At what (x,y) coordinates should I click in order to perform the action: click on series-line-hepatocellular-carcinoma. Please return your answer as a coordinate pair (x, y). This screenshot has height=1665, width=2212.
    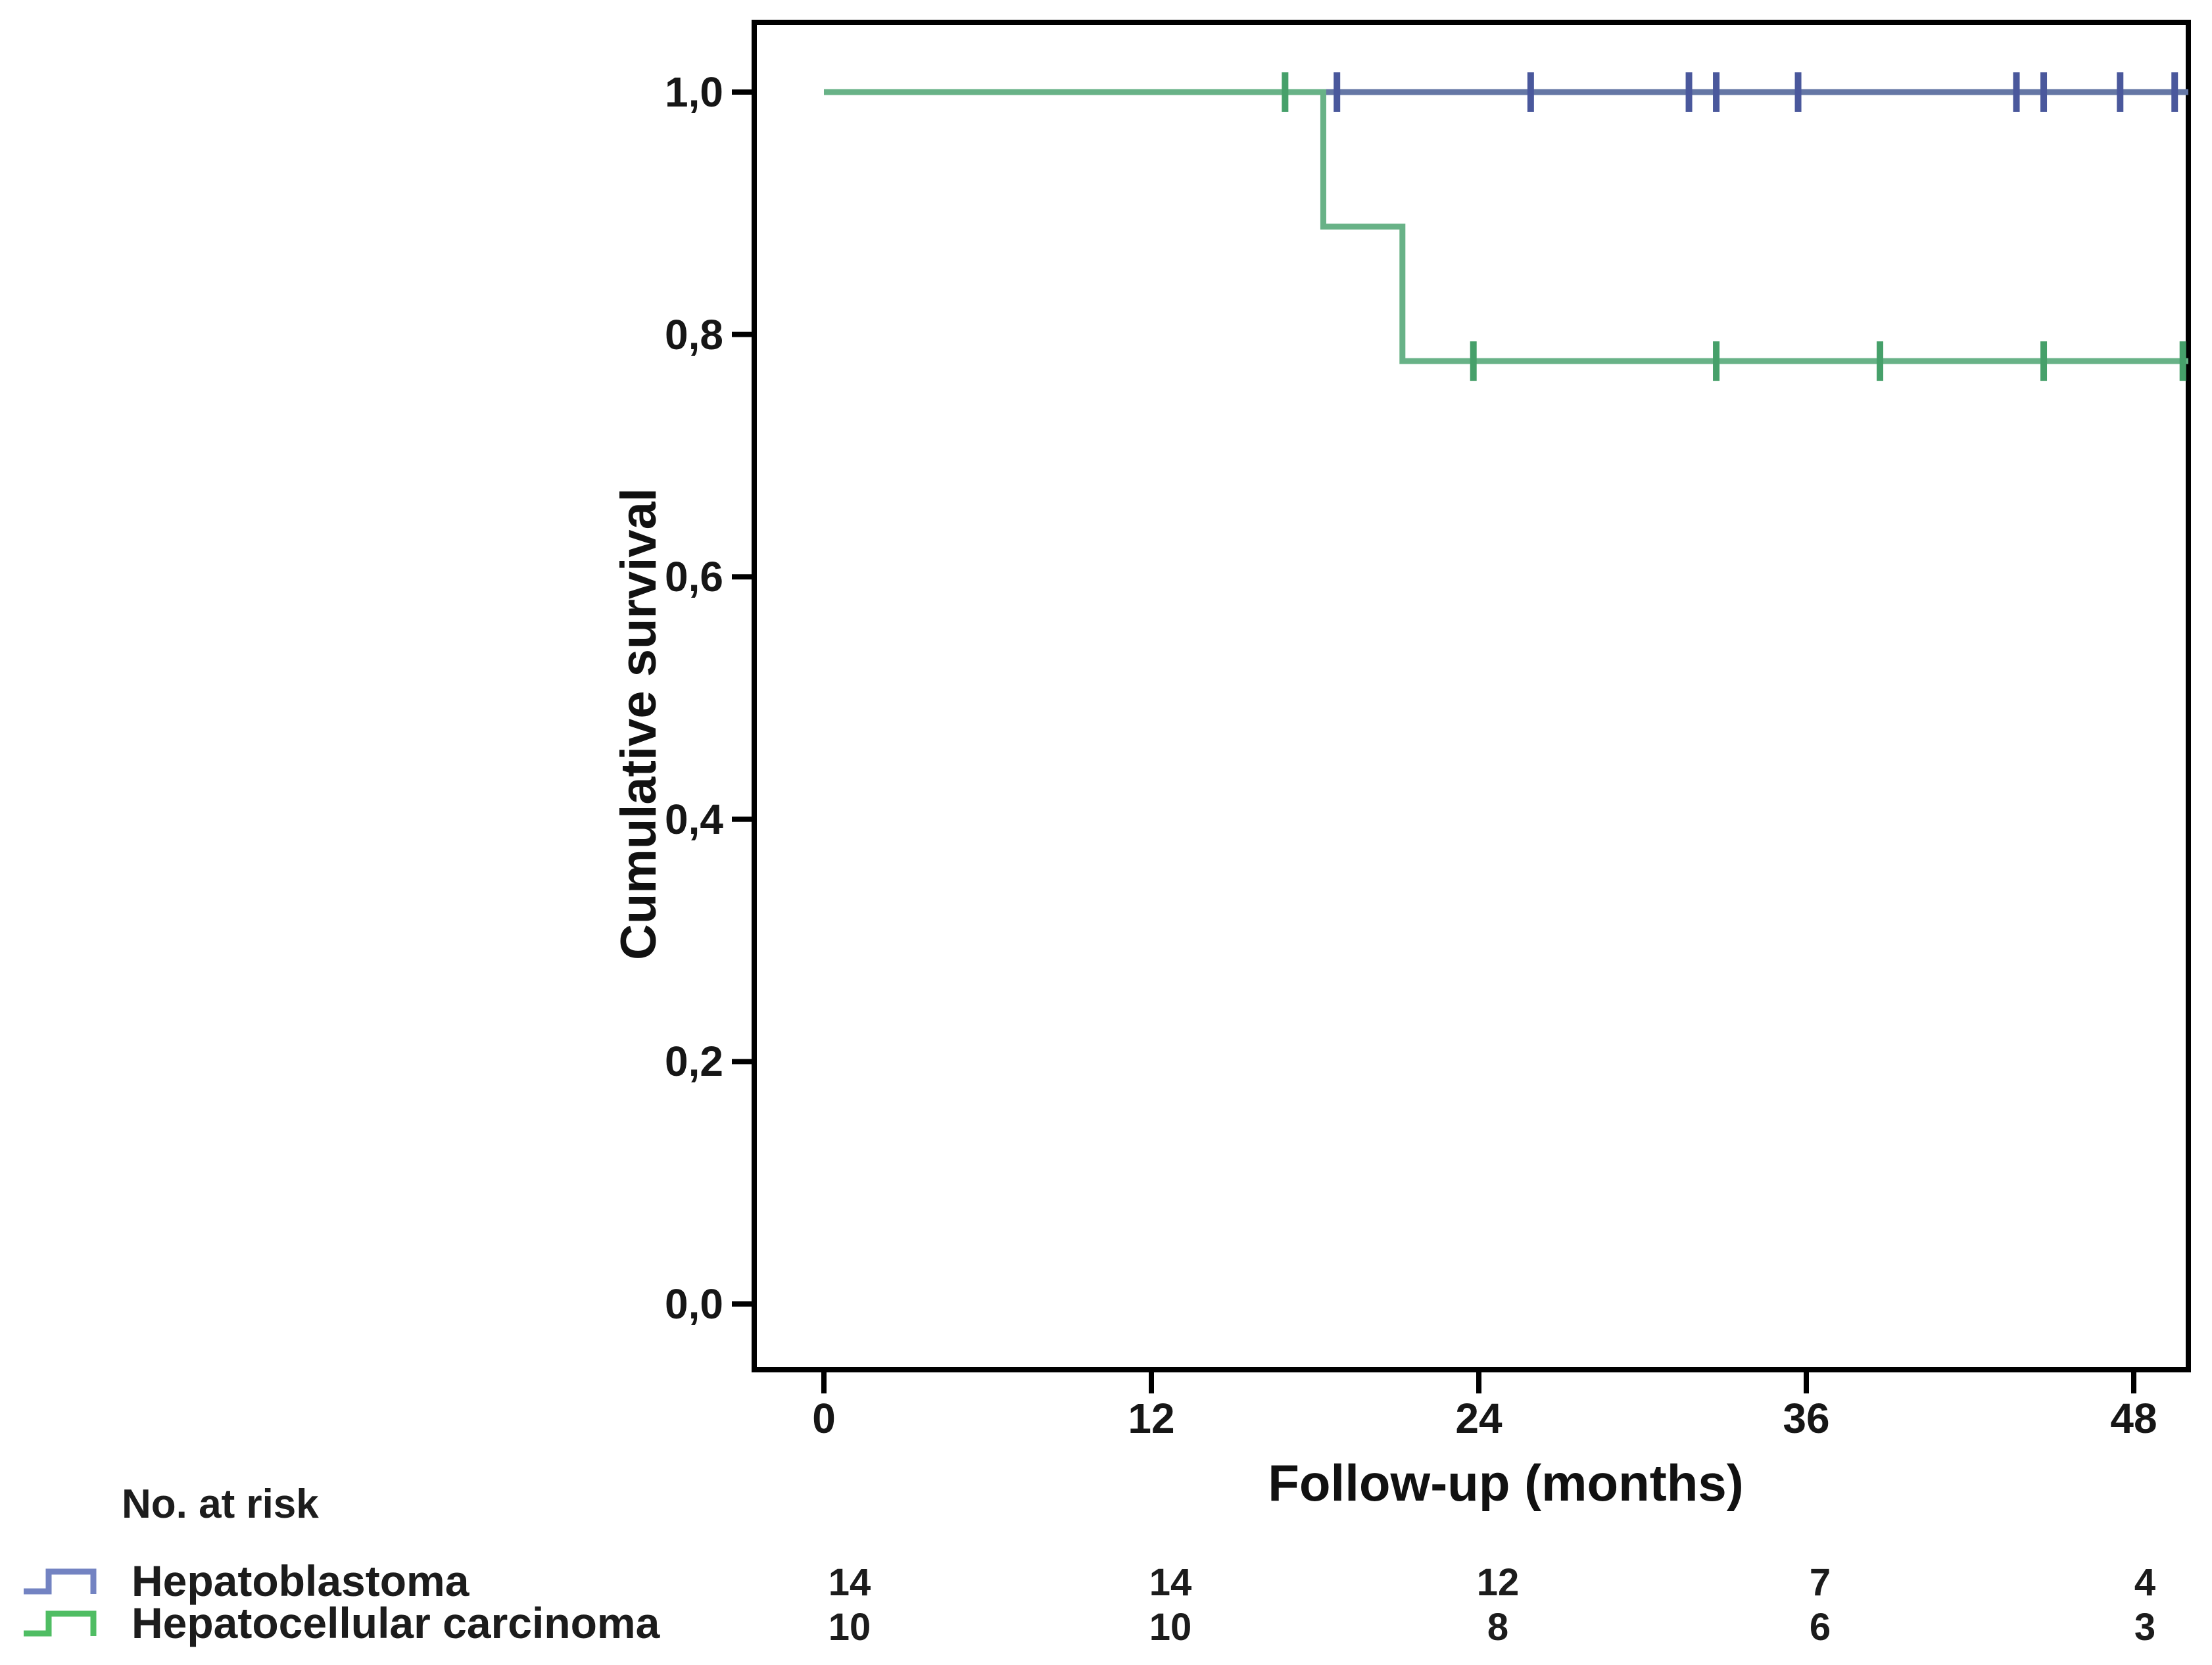
    Looking at the image, I should click on (1506, 227).